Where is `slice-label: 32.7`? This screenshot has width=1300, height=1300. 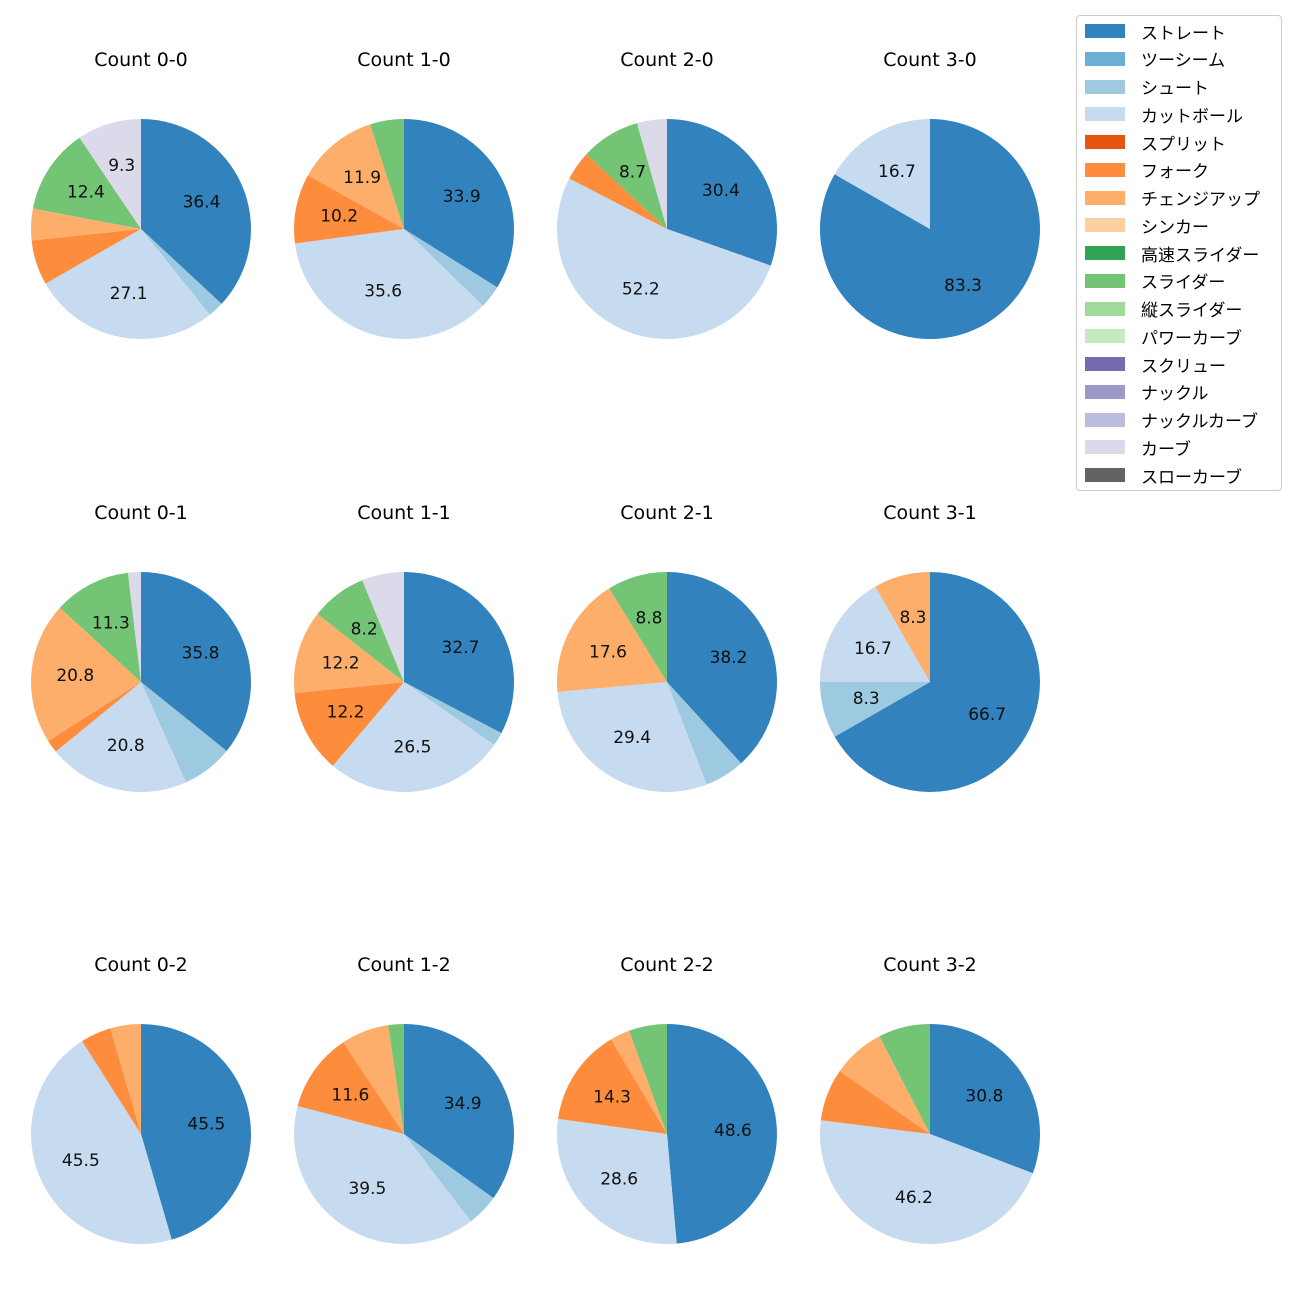 slice-label: 32.7 is located at coordinates (461, 648).